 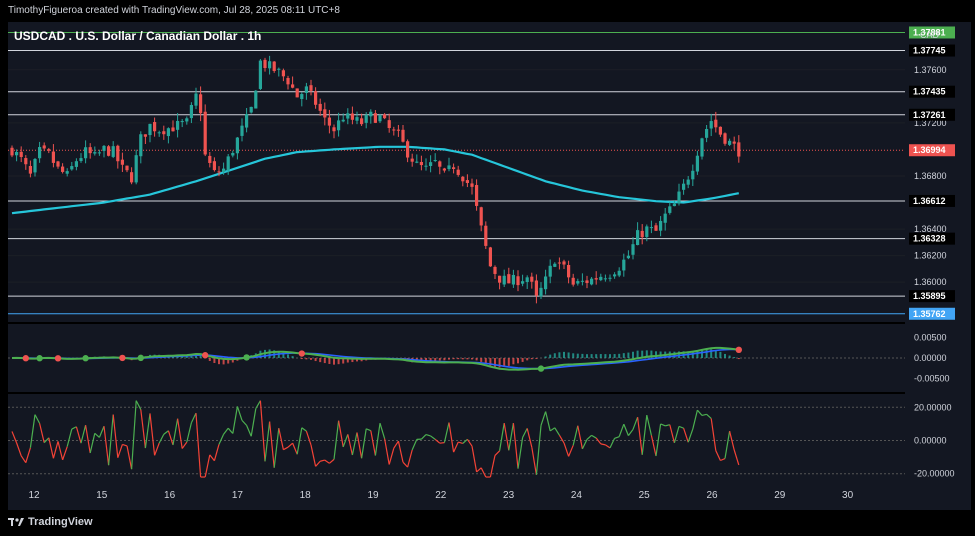 I want to click on tradingview-logo: TradingView, so click(x=50, y=522).